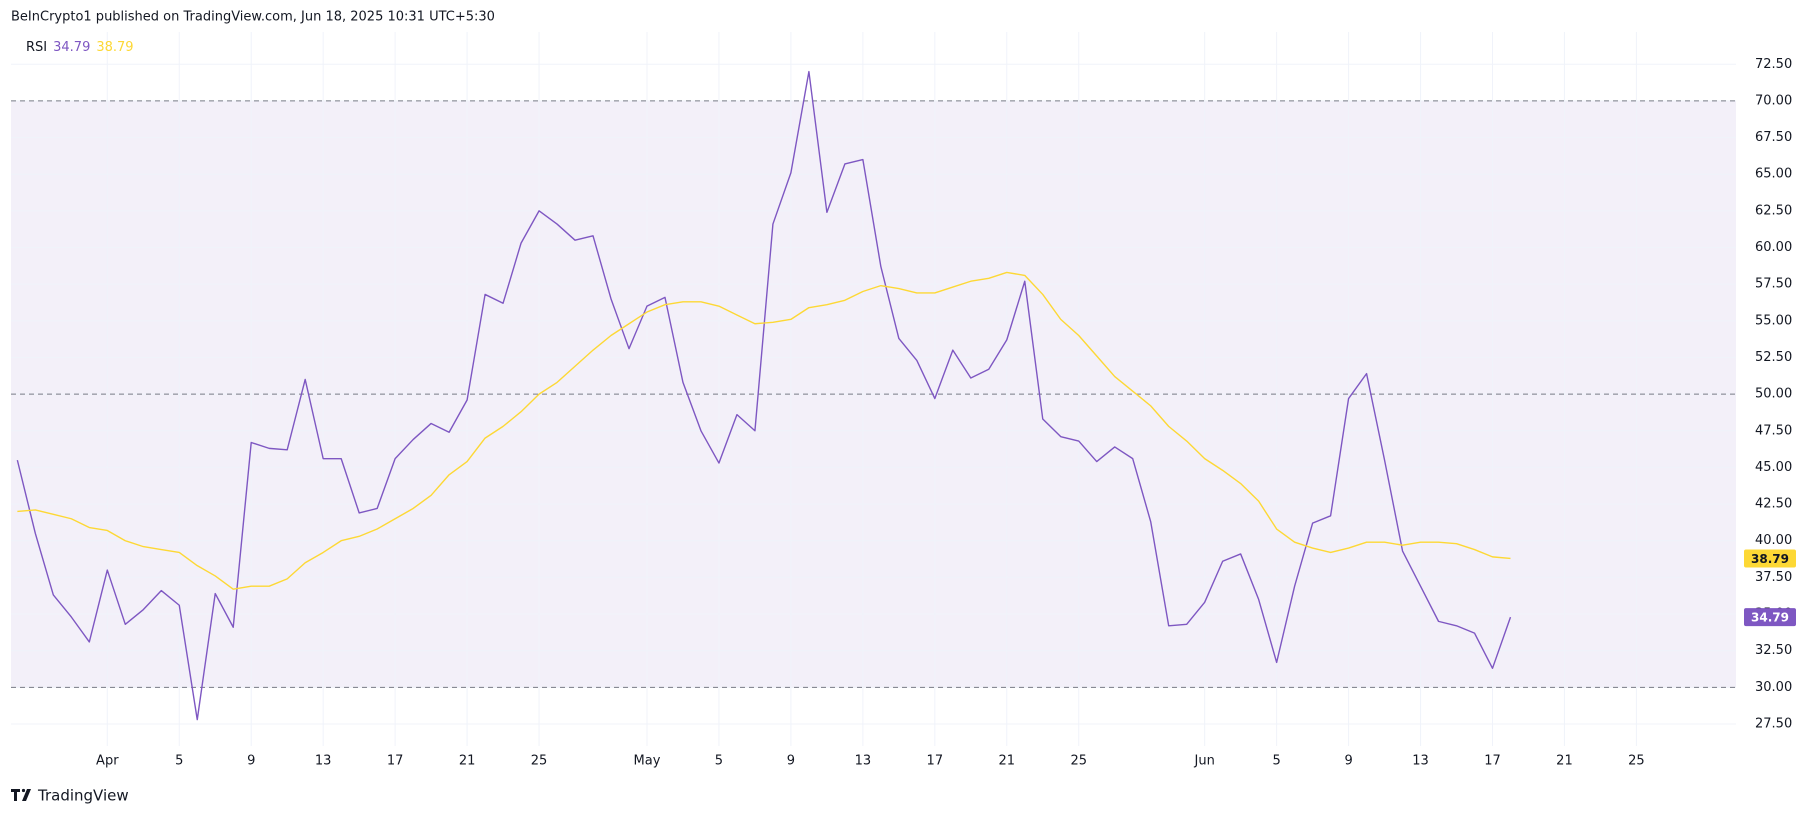 This screenshot has height=816, width=1814. I want to click on last-value-label: 34.79, so click(1770, 618).